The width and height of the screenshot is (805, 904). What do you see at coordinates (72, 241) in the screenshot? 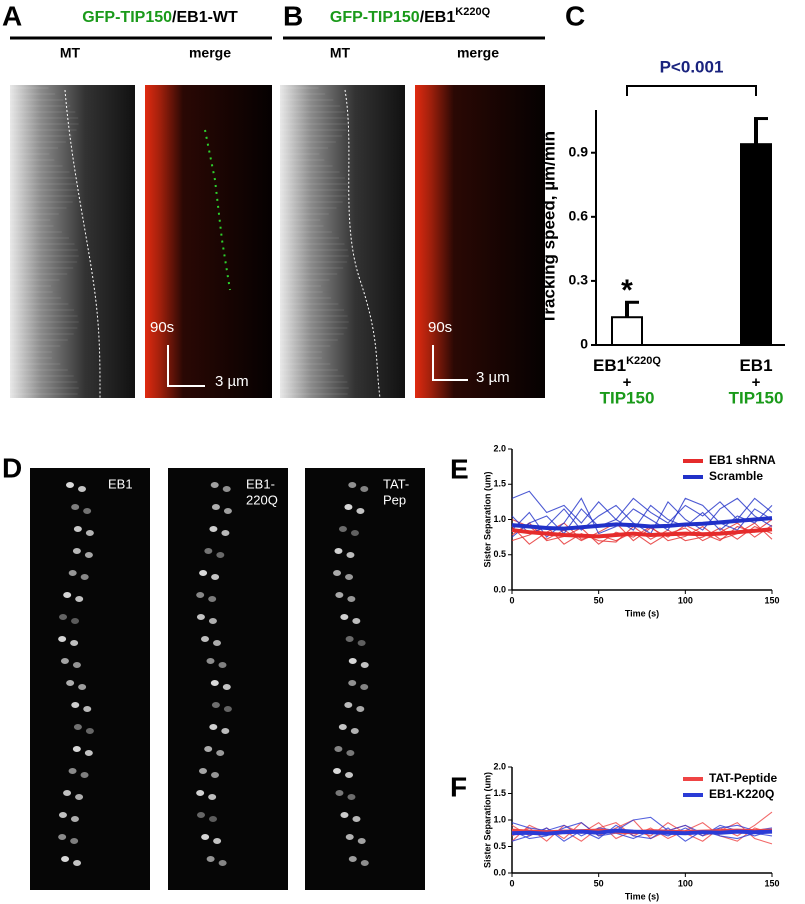
I see `kymograph-mt` at bounding box center [72, 241].